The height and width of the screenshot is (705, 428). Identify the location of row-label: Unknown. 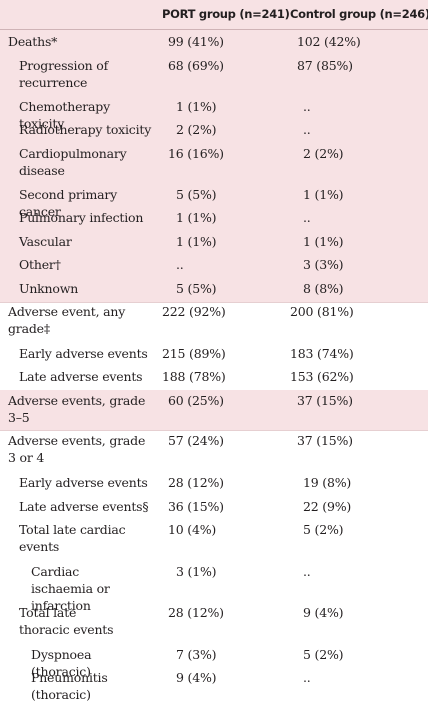
(49, 288).